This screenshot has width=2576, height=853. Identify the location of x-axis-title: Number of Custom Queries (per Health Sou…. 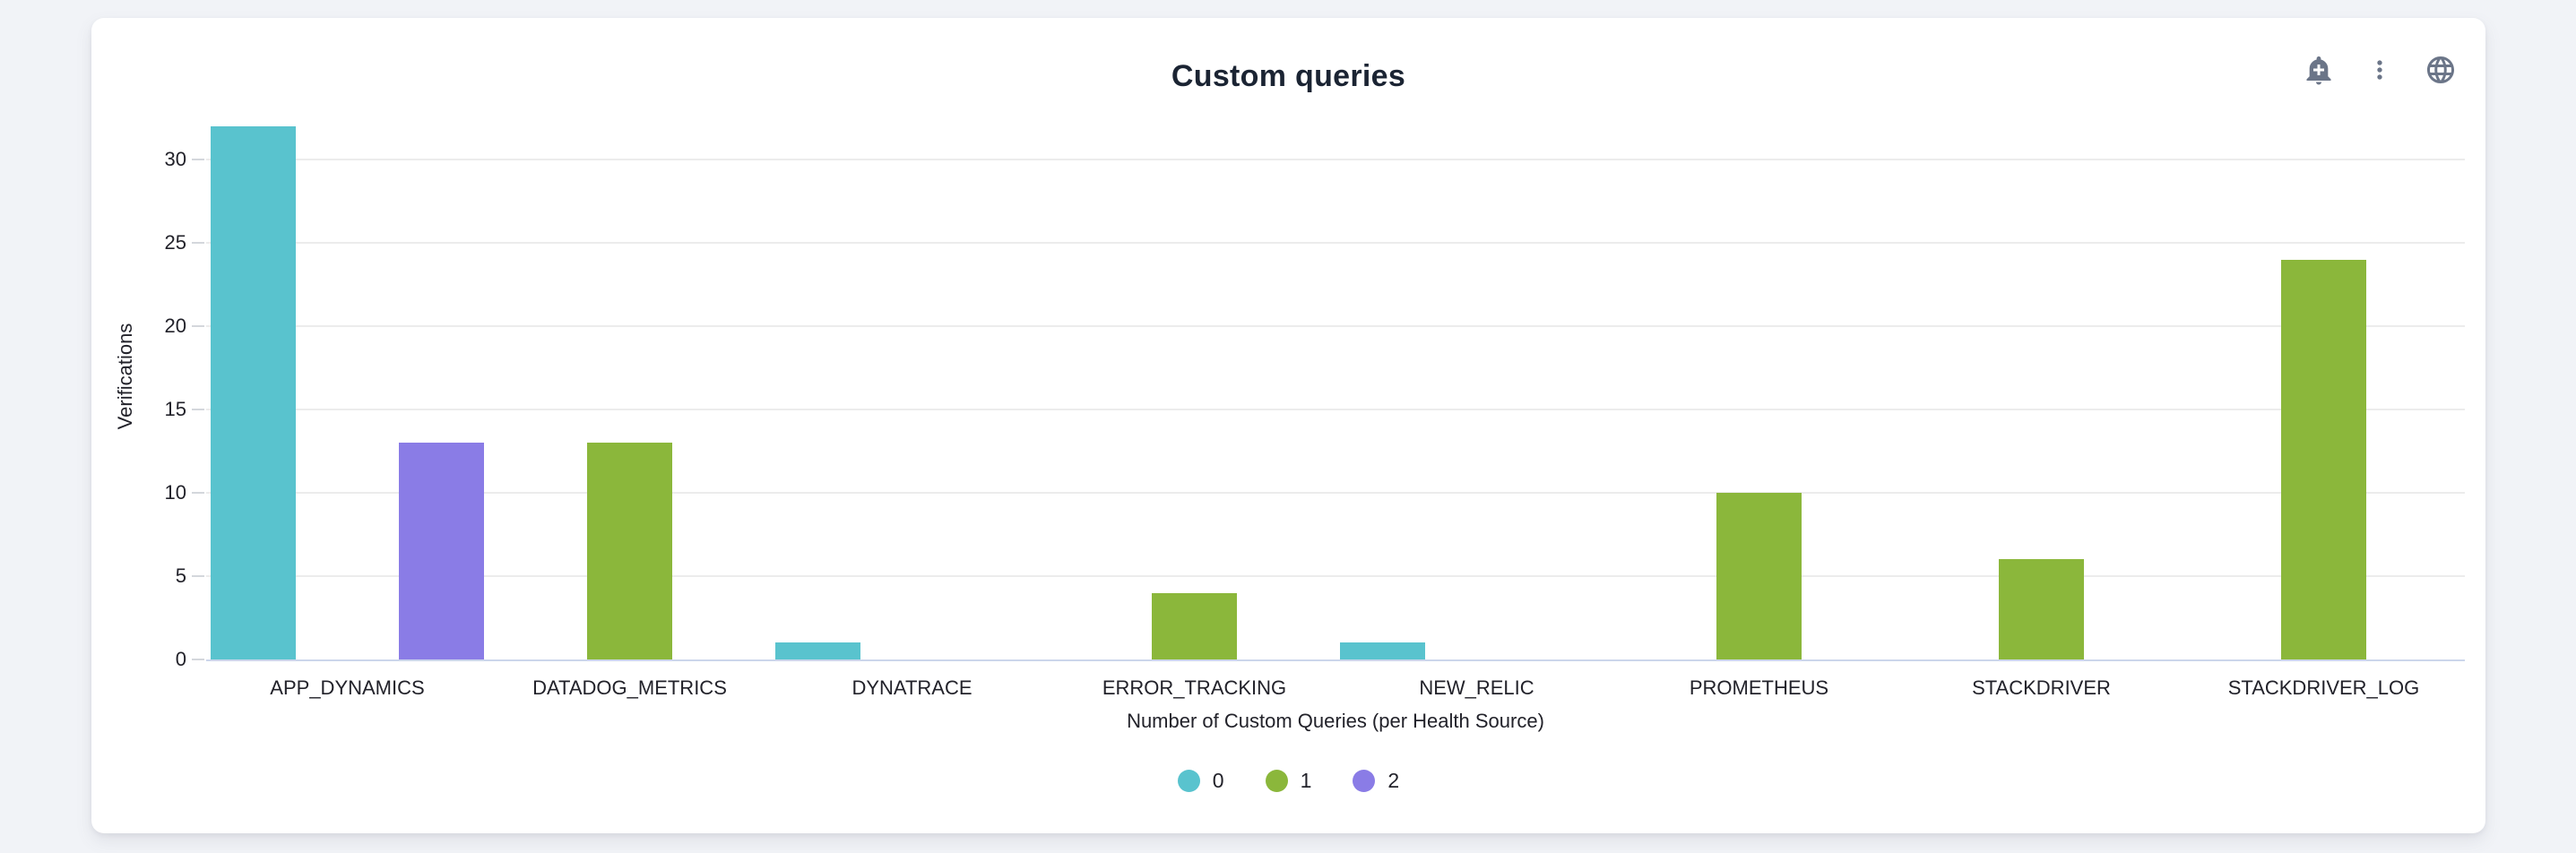
(1335, 721).